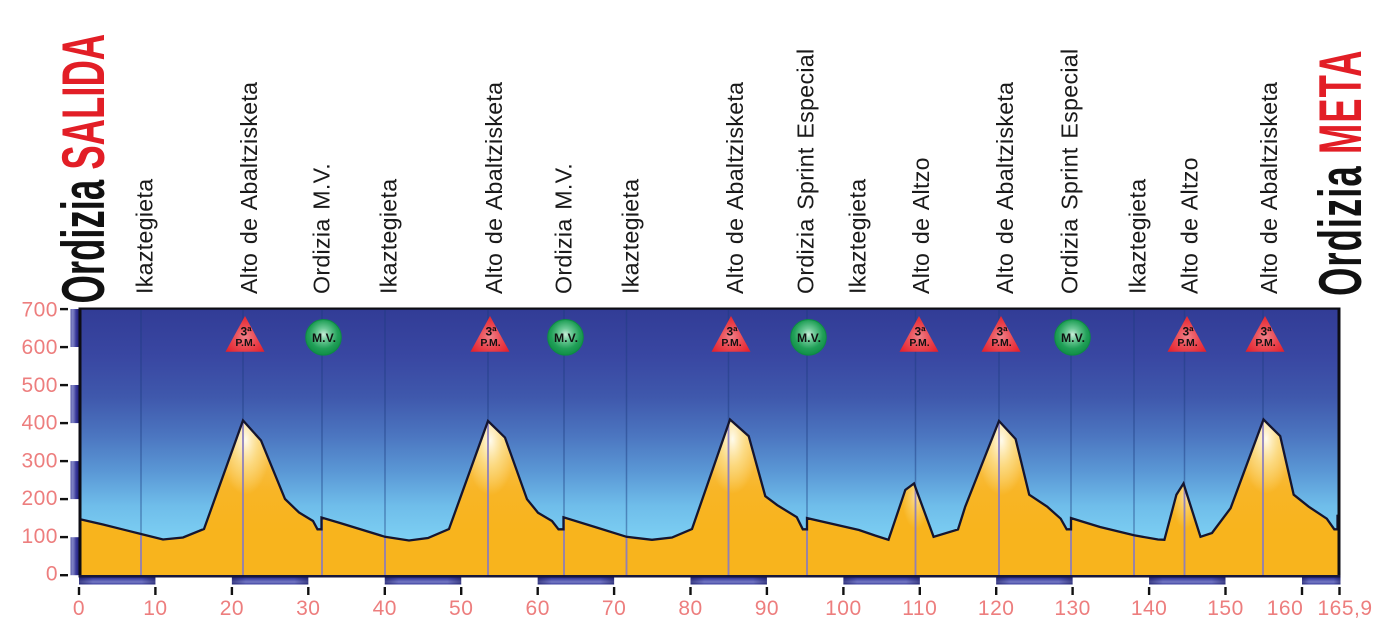 Image resolution: width=1392 pixels, height=632 pixels. I want to click on svg-text: 90, so click(767, 608).